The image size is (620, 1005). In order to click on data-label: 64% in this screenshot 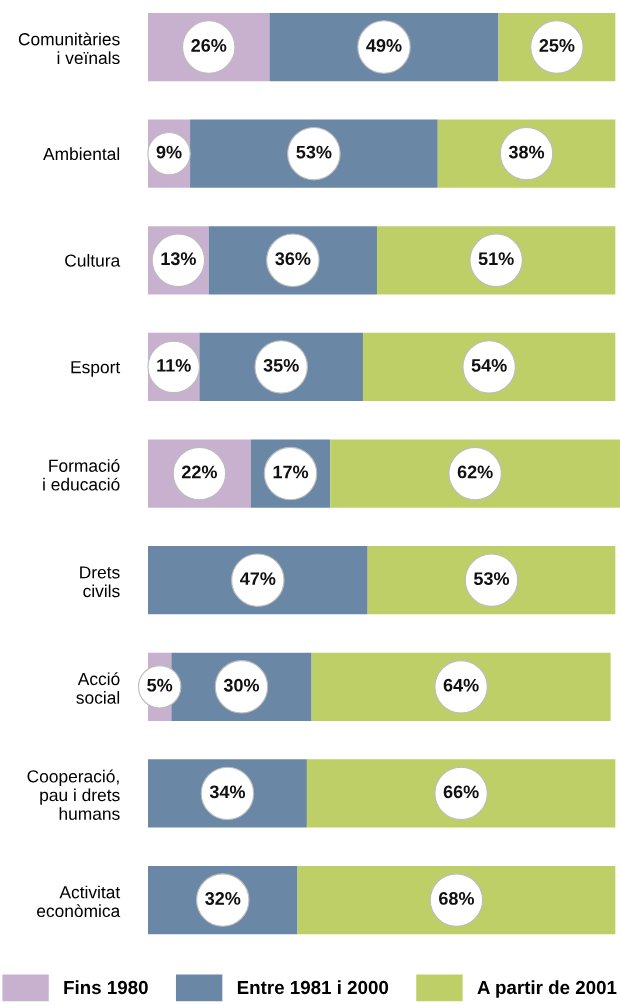, I will do `click(461, 685)`.